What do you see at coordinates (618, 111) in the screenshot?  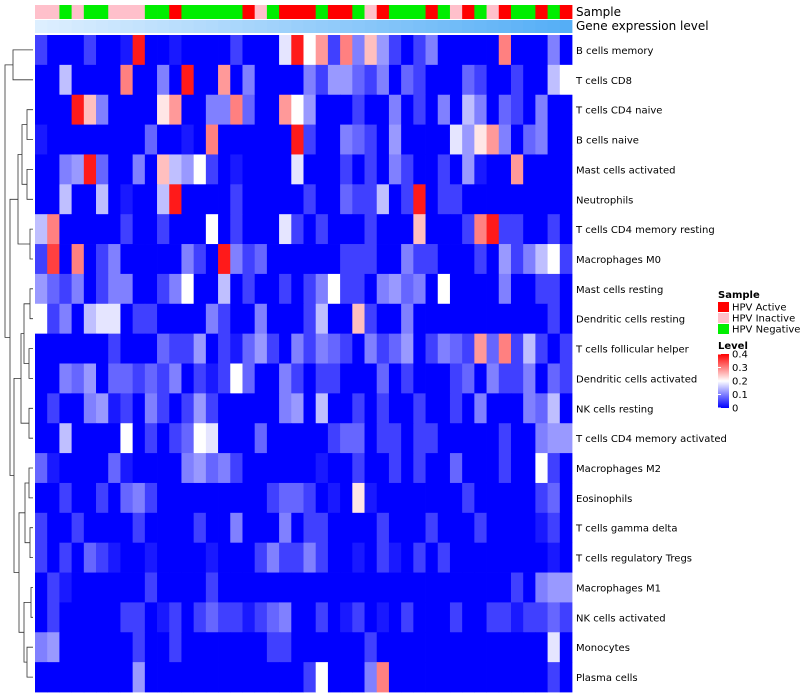 I see `row-label: T cells CD4 naive` at bounding box center [618, 111].